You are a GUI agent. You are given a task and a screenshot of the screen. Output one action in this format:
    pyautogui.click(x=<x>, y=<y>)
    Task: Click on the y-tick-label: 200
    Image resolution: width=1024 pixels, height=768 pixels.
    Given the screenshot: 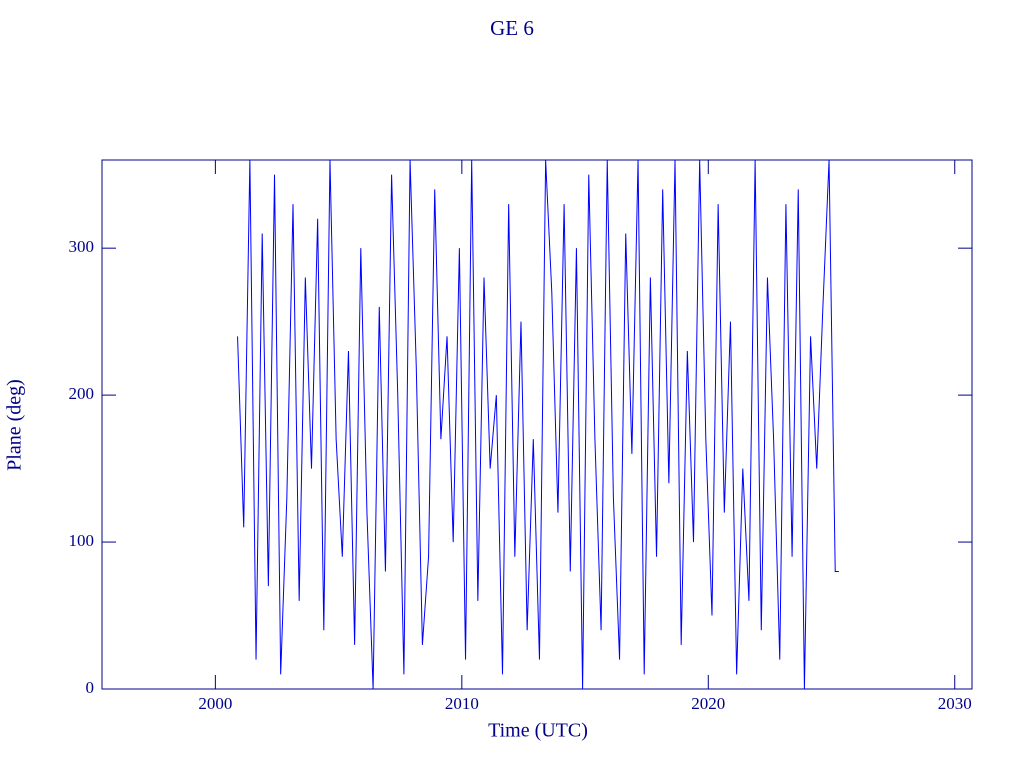 What is the action you would take?
    pyautogui.click(x=82, y=393)
    